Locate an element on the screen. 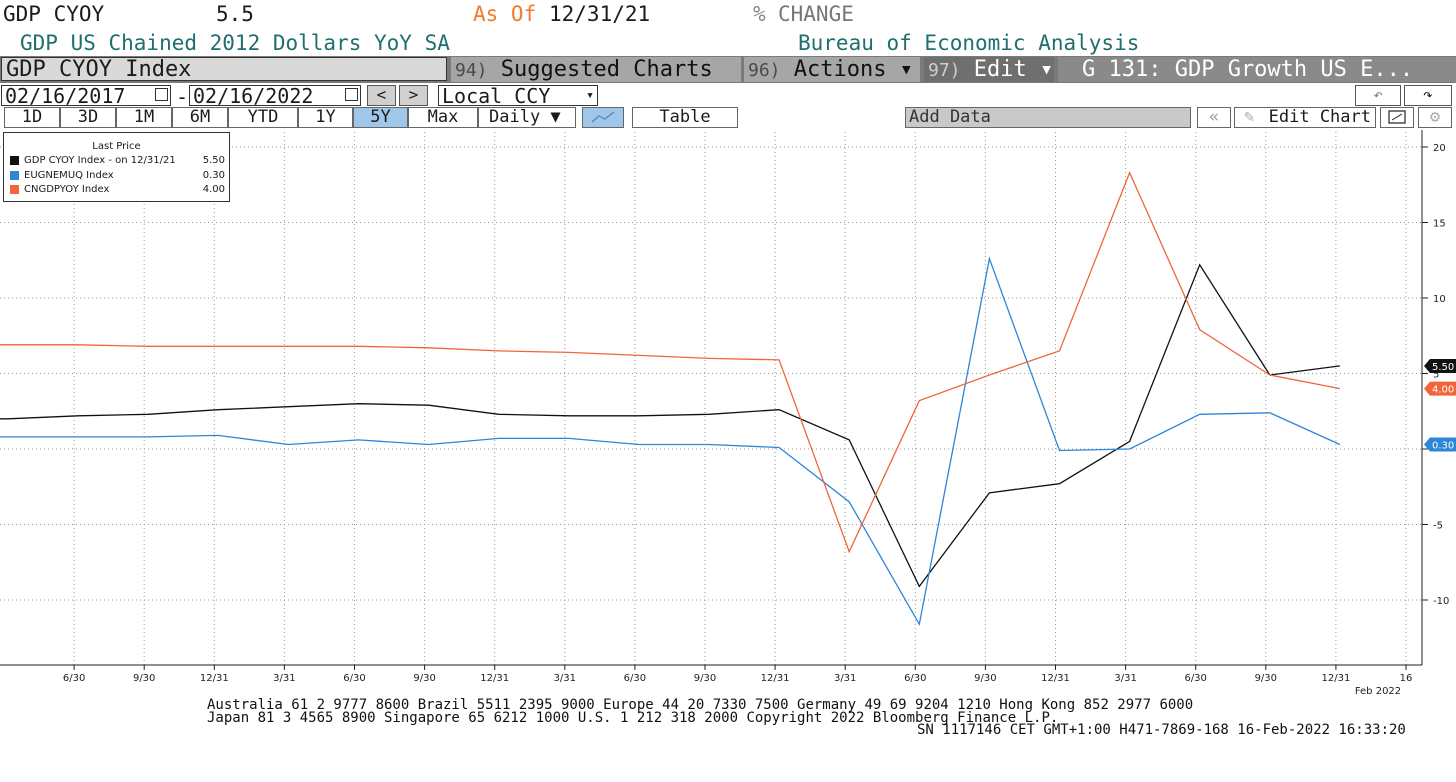 Image resolution: width=1456 pixels, height=782 pixels. y-tick-label: -5 is located at coordinates (1438, 526).